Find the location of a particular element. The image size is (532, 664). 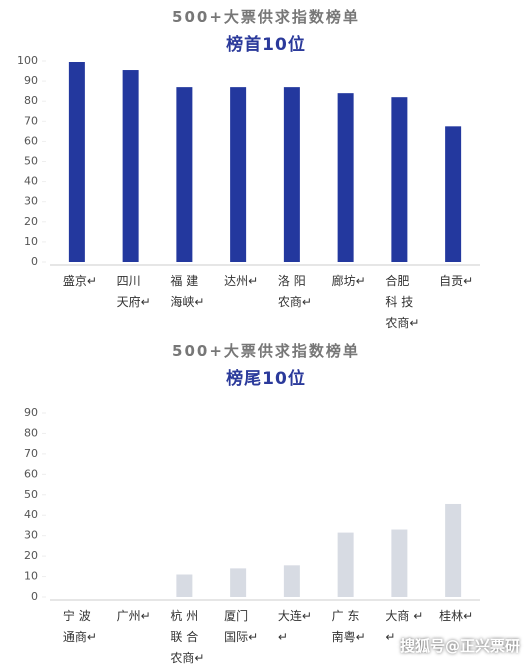

chart-subtitle: 榜首10位 is located at coordinates (266, 45).